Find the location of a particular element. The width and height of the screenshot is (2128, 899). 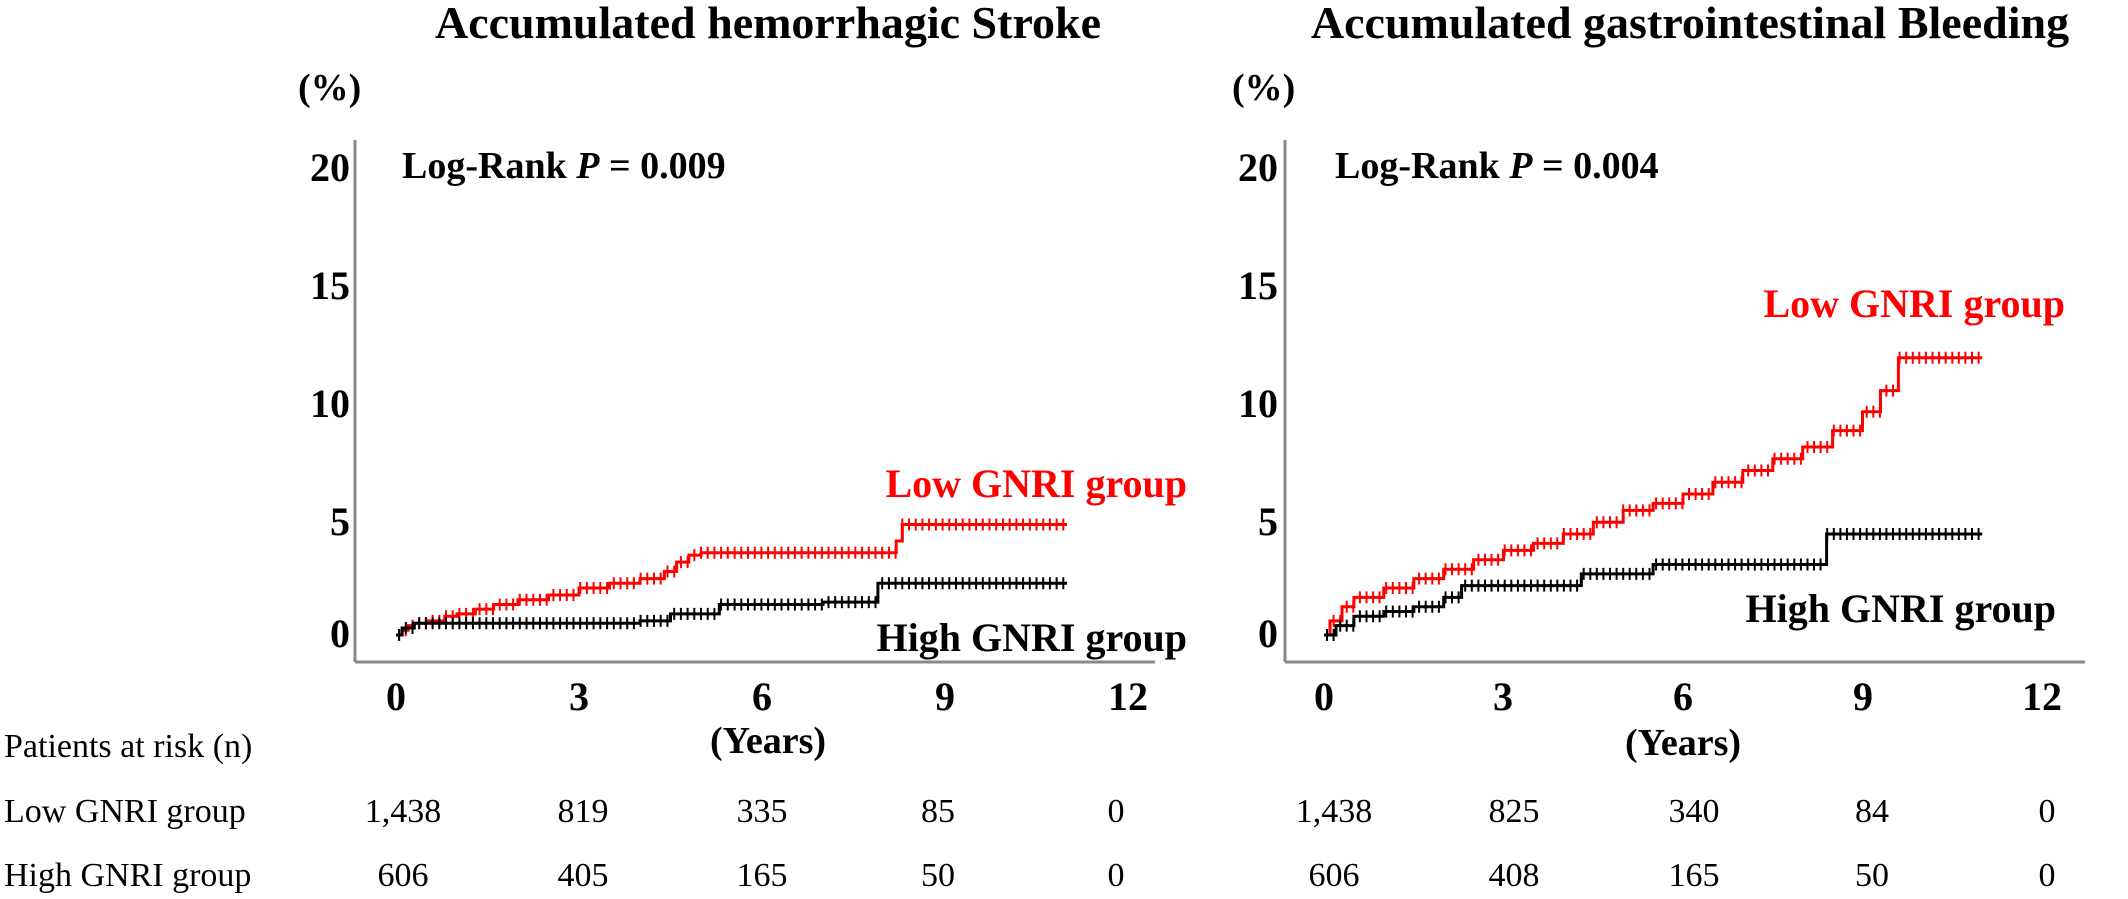

risk-cell: 819 is located at coordinates (583, 811).